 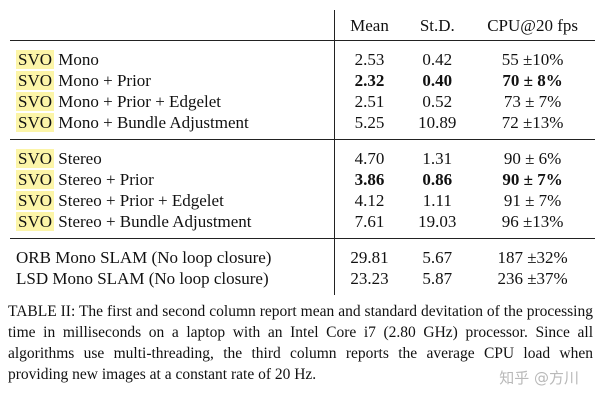 I want to click on cpu-value: 90 ± 7%, so click(x=532, y=179).